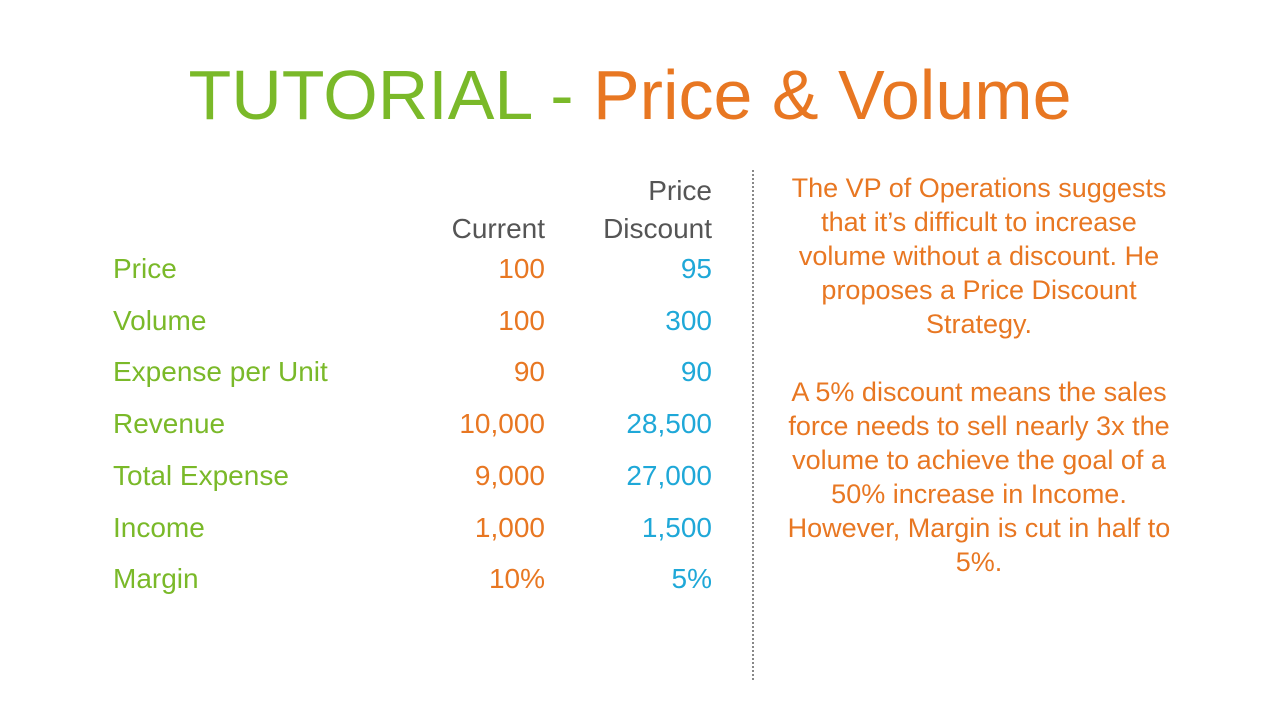 This screenshot has height=720, width=1280. I want to click on current-value: 9,000, so click(509, 475).